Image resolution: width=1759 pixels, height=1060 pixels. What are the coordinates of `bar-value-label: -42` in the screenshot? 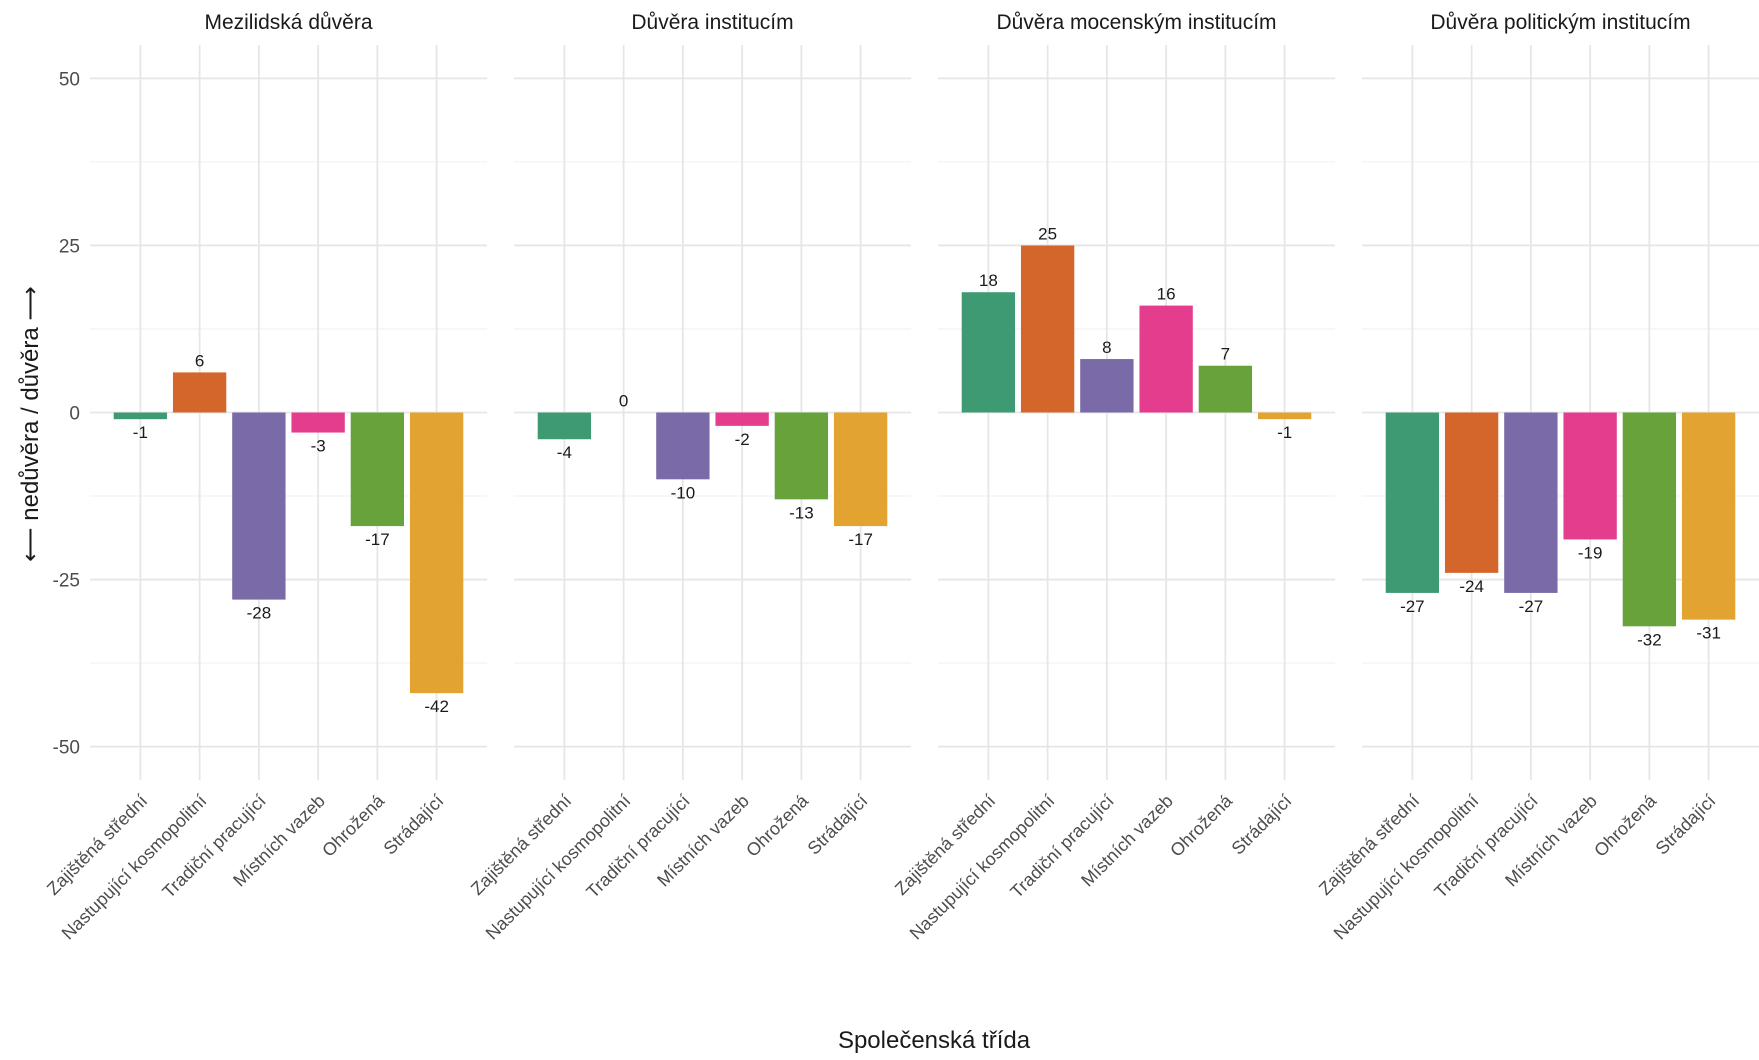 It's located at (436, 706).